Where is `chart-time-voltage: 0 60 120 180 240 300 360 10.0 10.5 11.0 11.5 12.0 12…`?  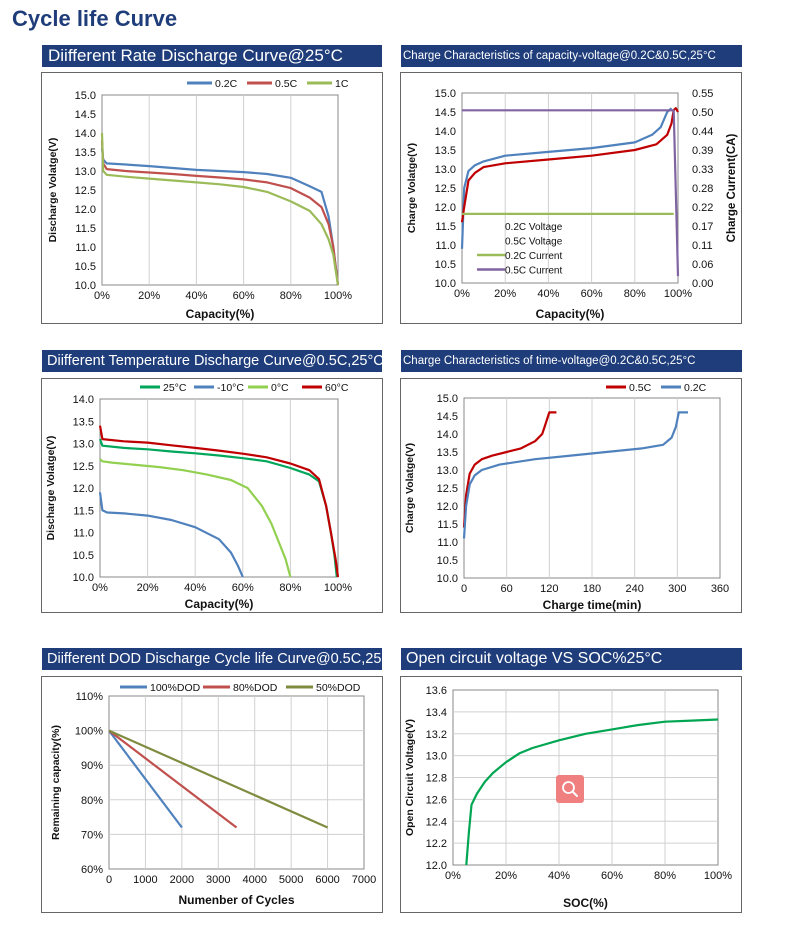 chart-time-voltage: 0 60 120 180 240 300 360 10.0 10.5 11.0 11.5 12.0 12… is located at coordinates (566, 497).